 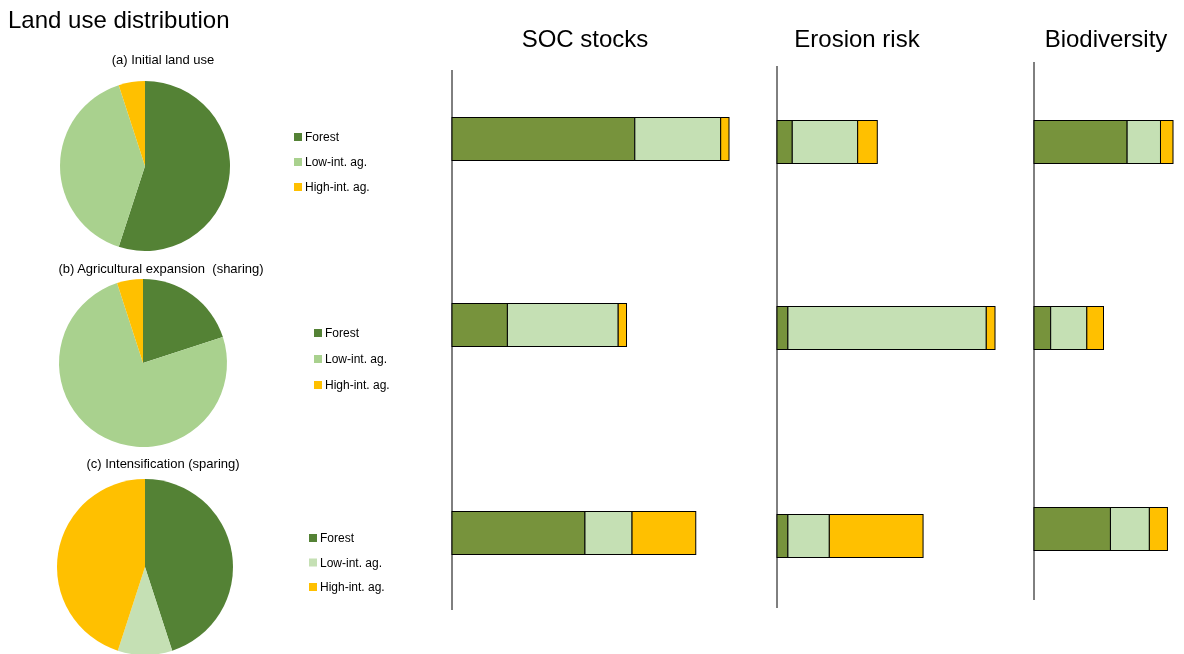 What do you see at coordinates (161, 268) in the screenshot?
I see `chart-title: (b) Agricultural expansion (sharing)` at bounding box center [161, 268].